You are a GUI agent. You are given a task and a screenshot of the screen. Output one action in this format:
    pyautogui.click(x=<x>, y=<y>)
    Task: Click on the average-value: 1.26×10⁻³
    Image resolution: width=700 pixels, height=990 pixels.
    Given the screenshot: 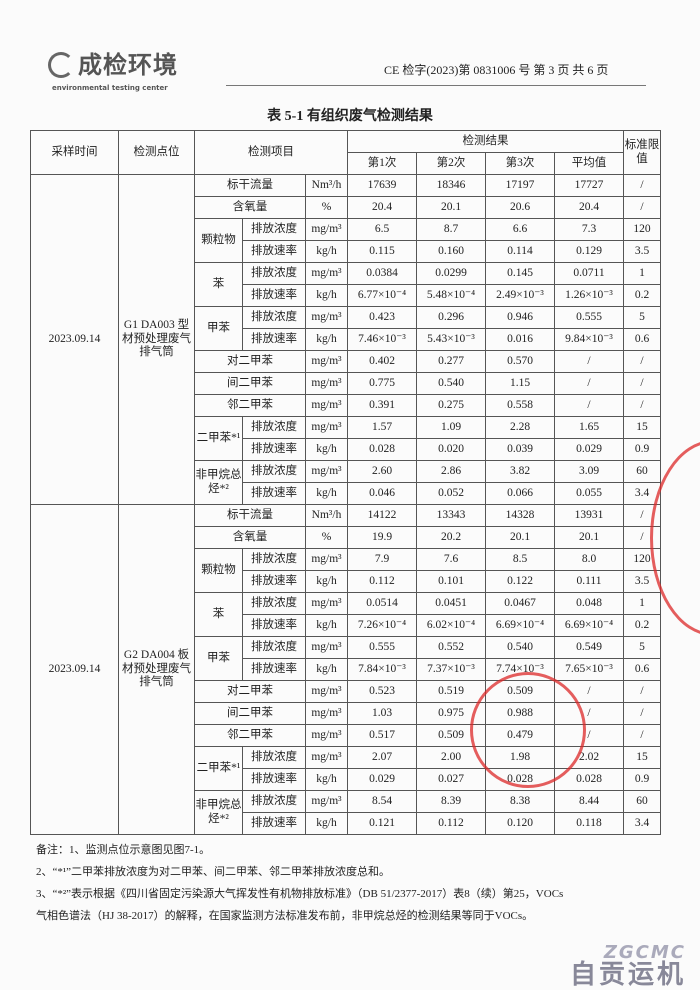 What is the action you would take?
    pyautogui.click(x=589, y=295)
    